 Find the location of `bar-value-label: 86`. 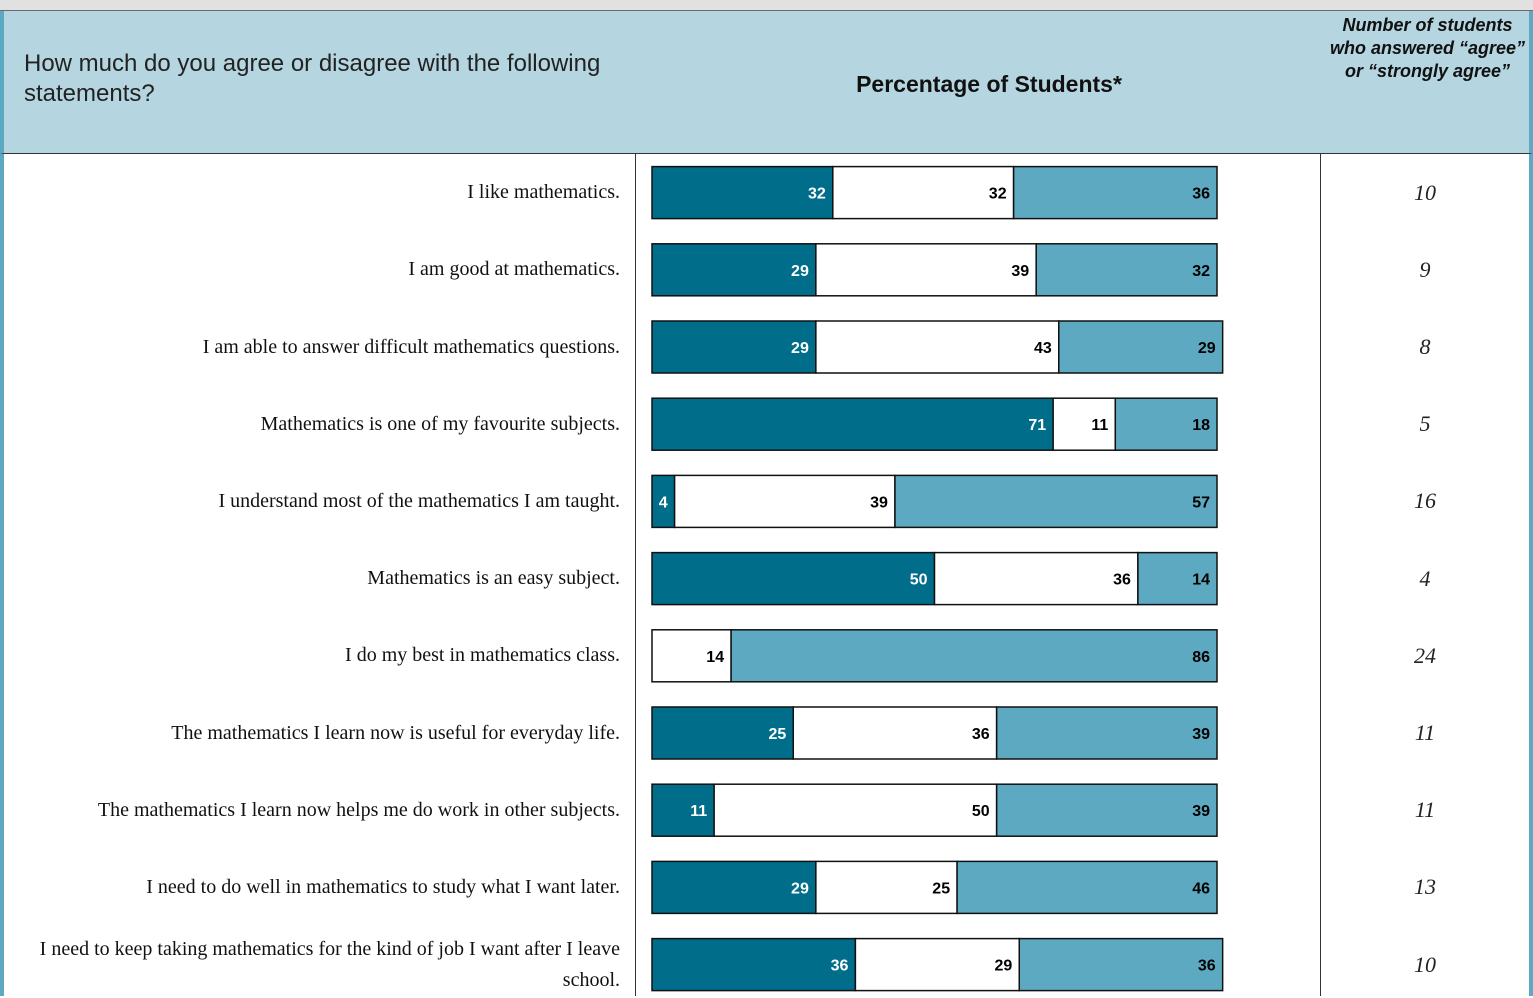

bar-value-label: 86 is located at coordinates (1201, 657).